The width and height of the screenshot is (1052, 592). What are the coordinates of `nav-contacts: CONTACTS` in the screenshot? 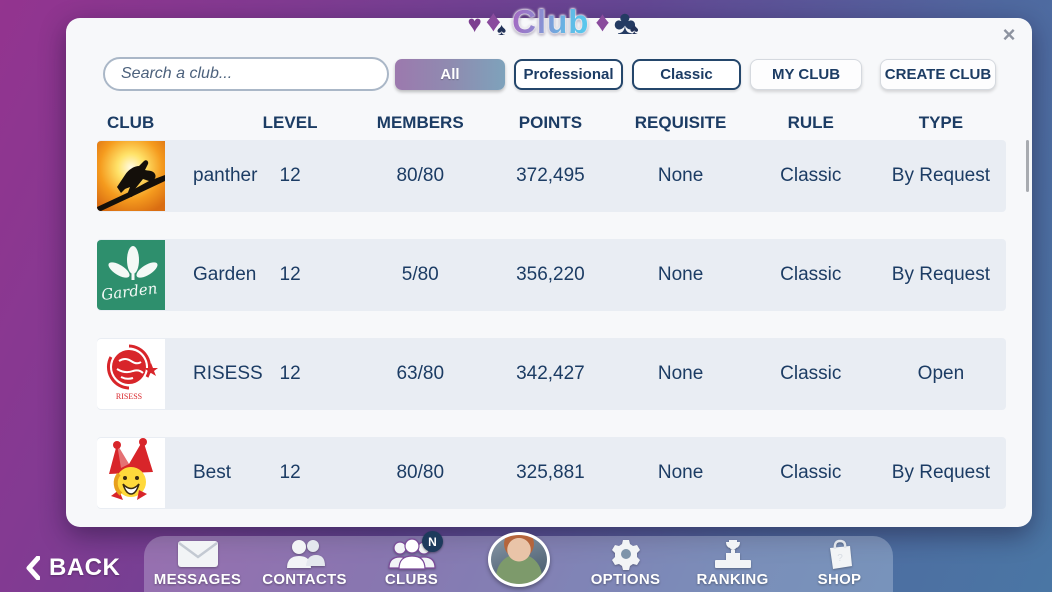 It's located at (304, 564).